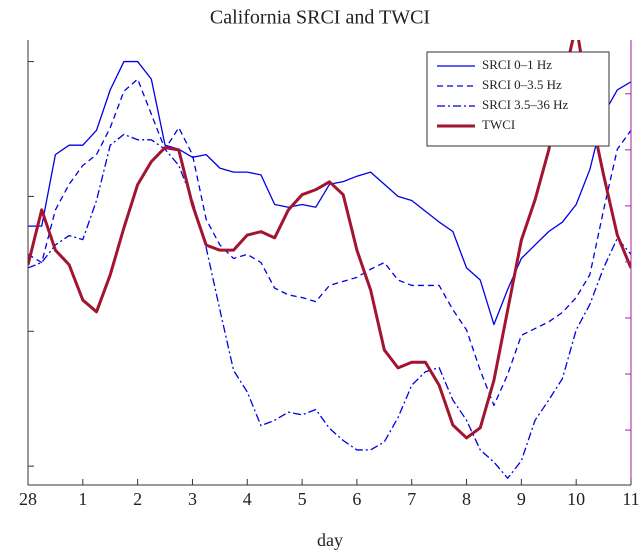  I want to click on x-tick-label: 2, so click(137, 499).